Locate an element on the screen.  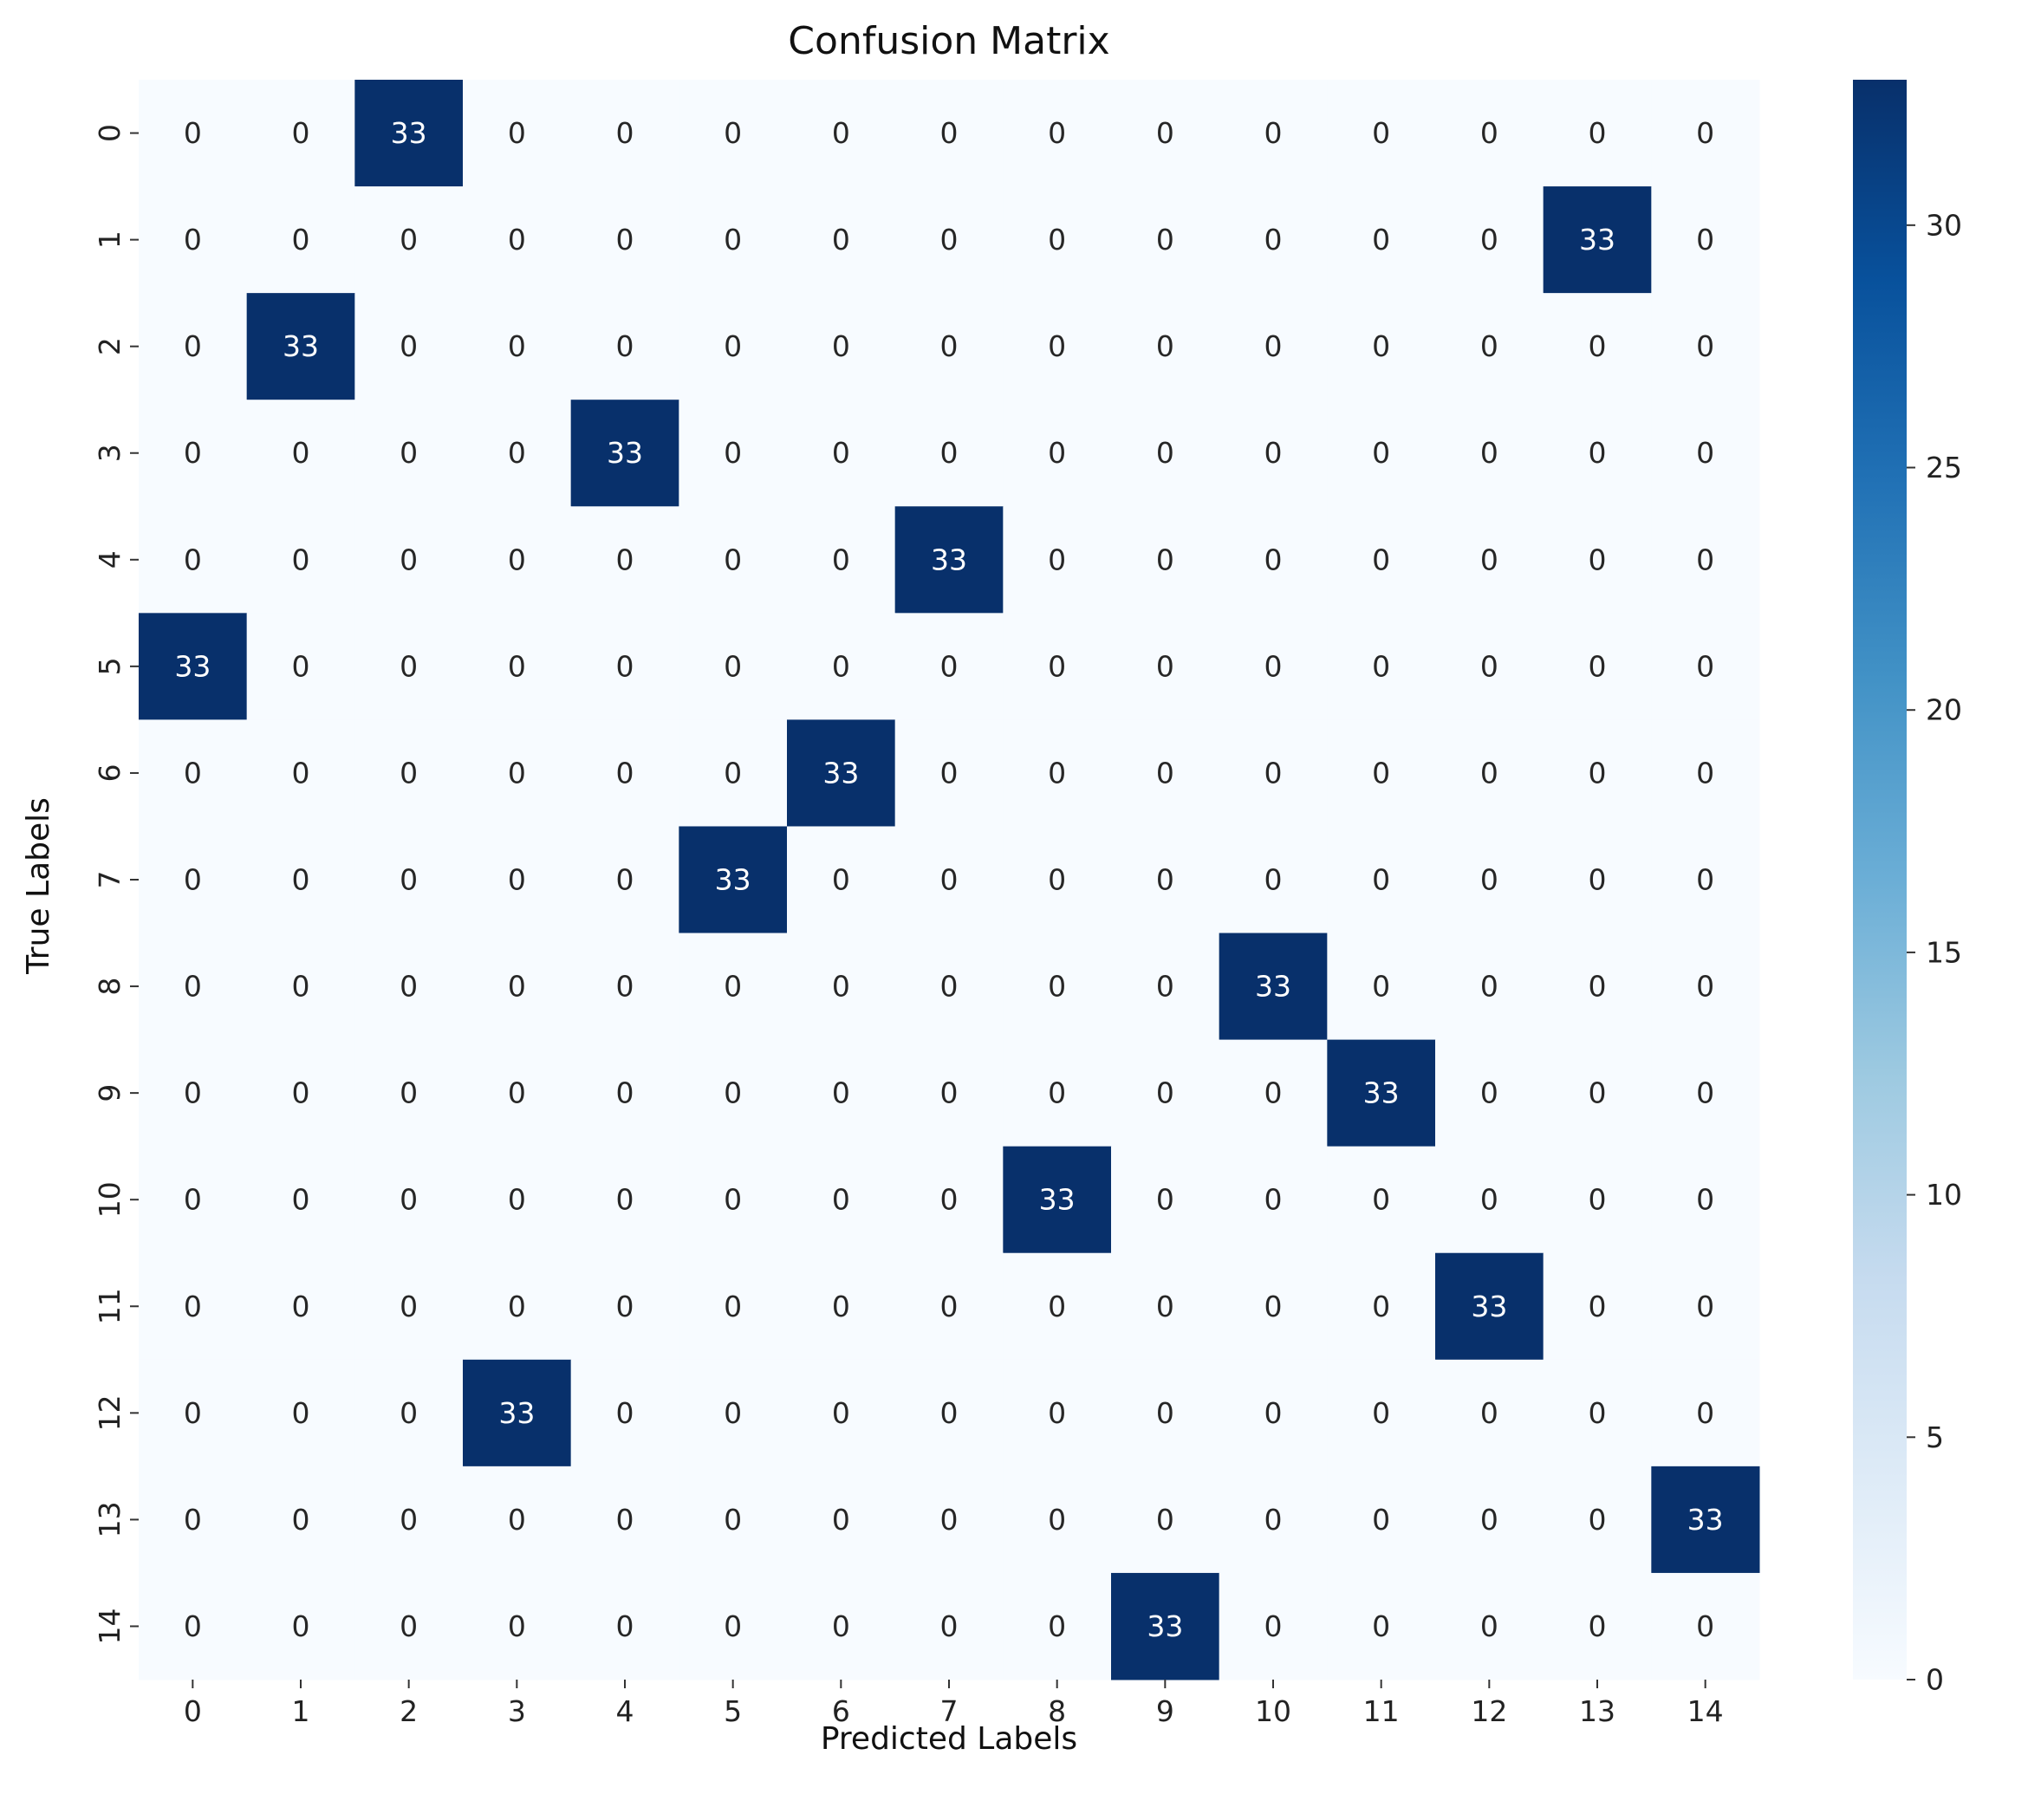
x-tick-label: 13 is located at coordinates (1597, 1711).